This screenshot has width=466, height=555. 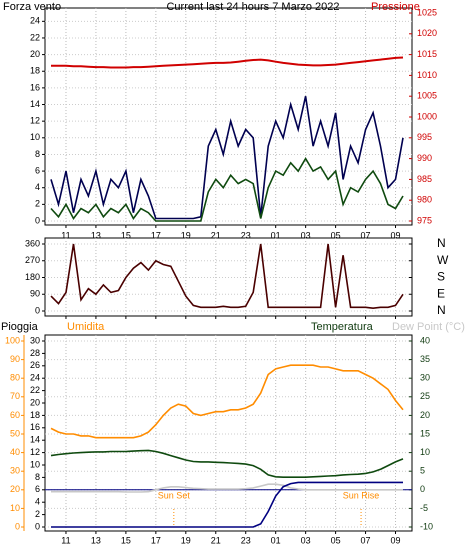 I want to click on y2-tick-label: 1015, so click(x=427, y=54).